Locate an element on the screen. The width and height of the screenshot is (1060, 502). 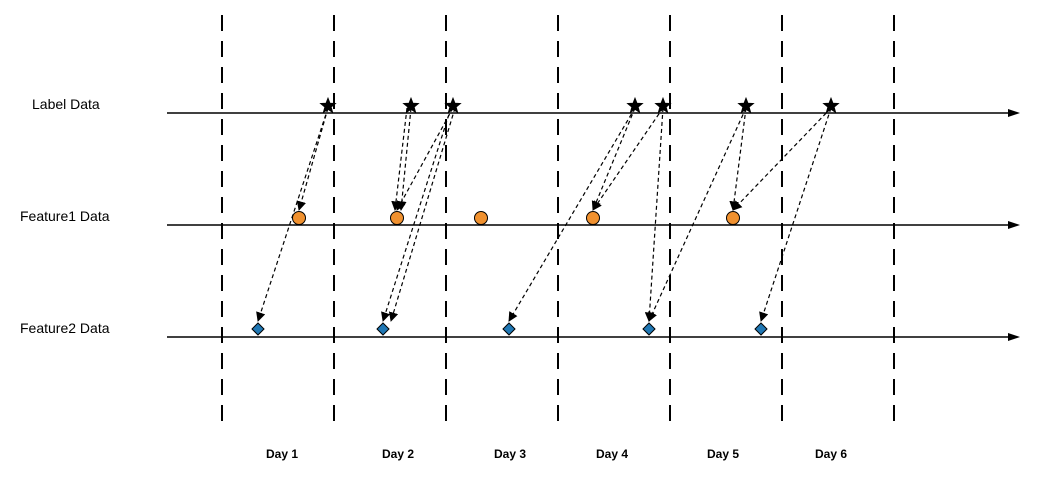
day-label-2: Day 2 is located at coordinates (398, 454).